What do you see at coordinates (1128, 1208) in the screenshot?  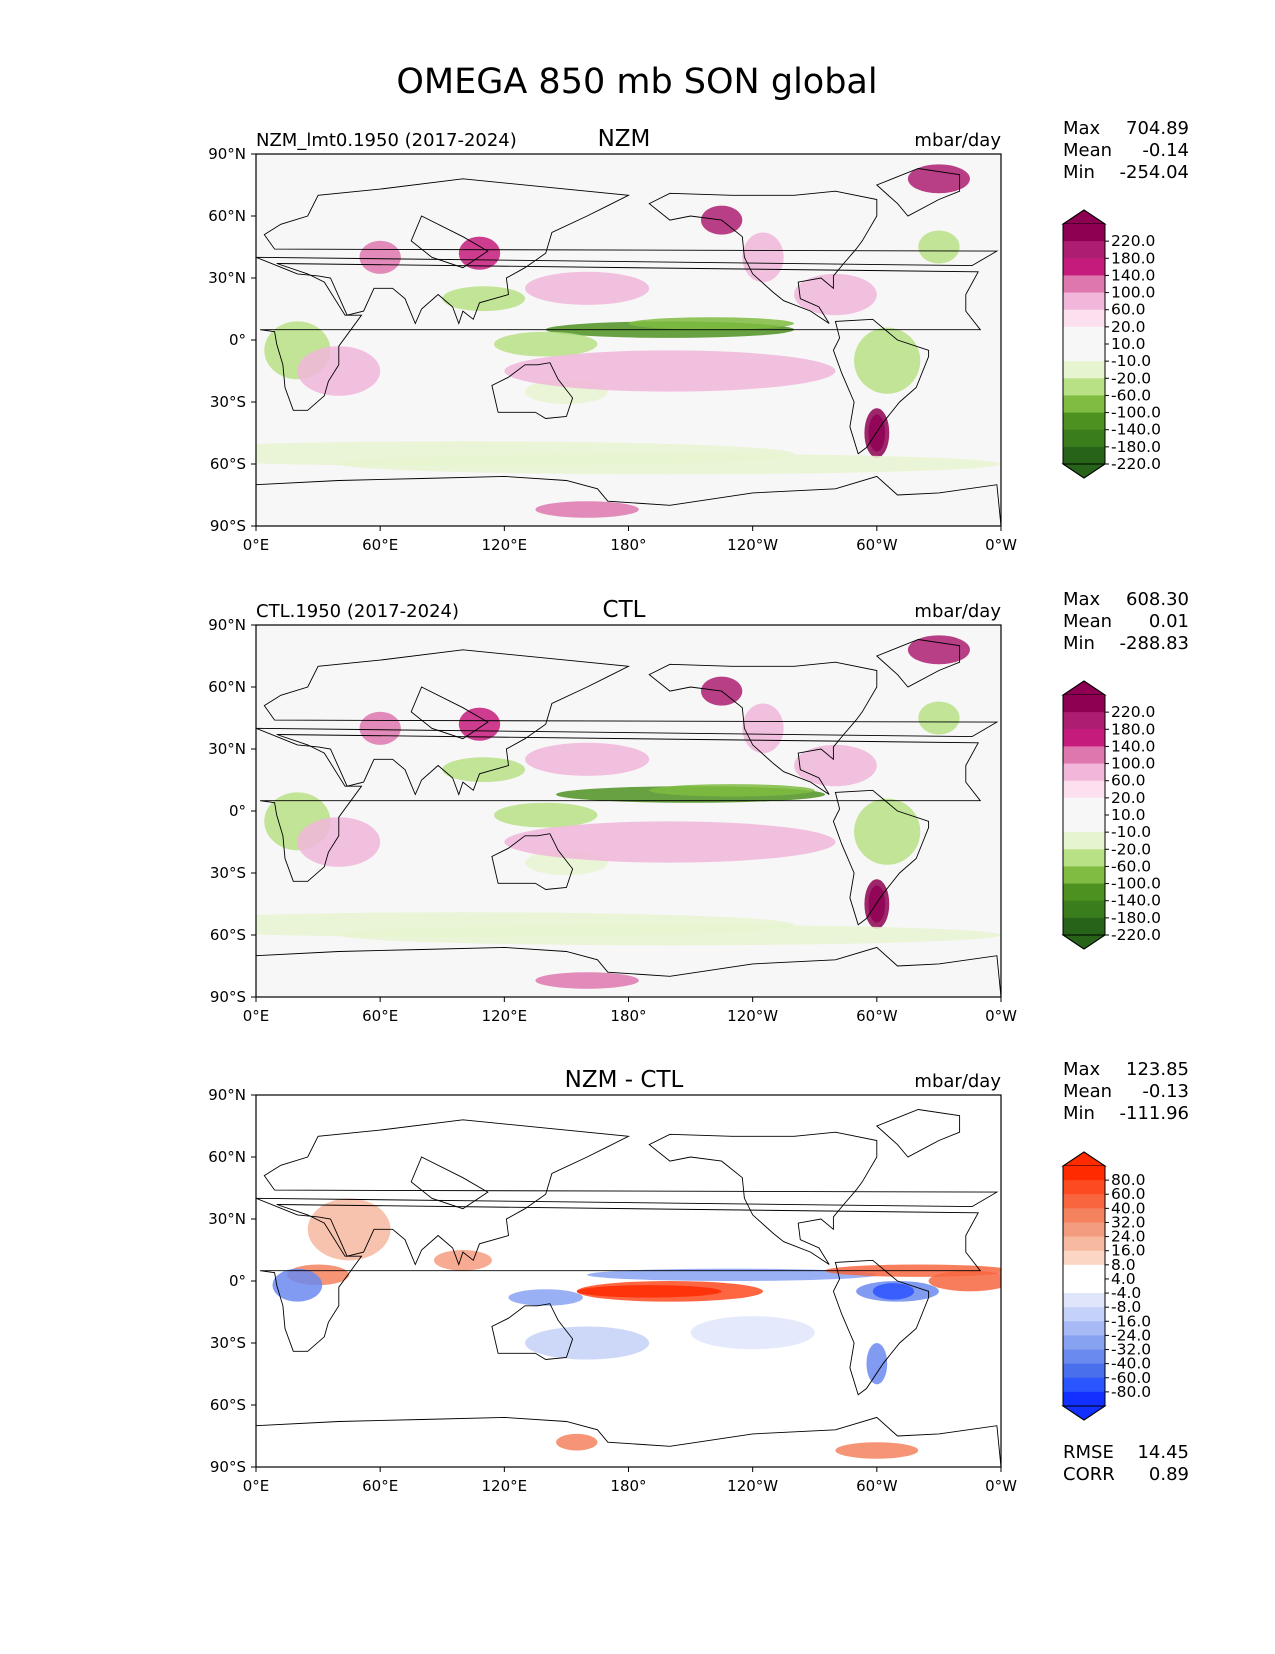 I see `colorbar-label: 40.0` at bounding box center [1128, 1208].